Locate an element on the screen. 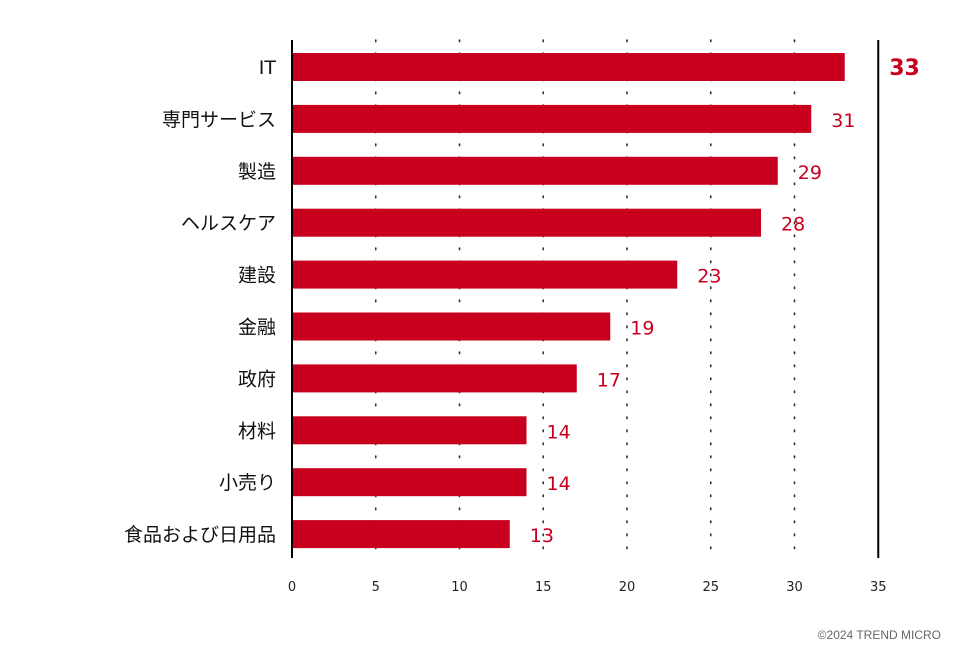 This screenshot has width=971, height=671. value-label-2: 29 is located at coordinates (810, 173).